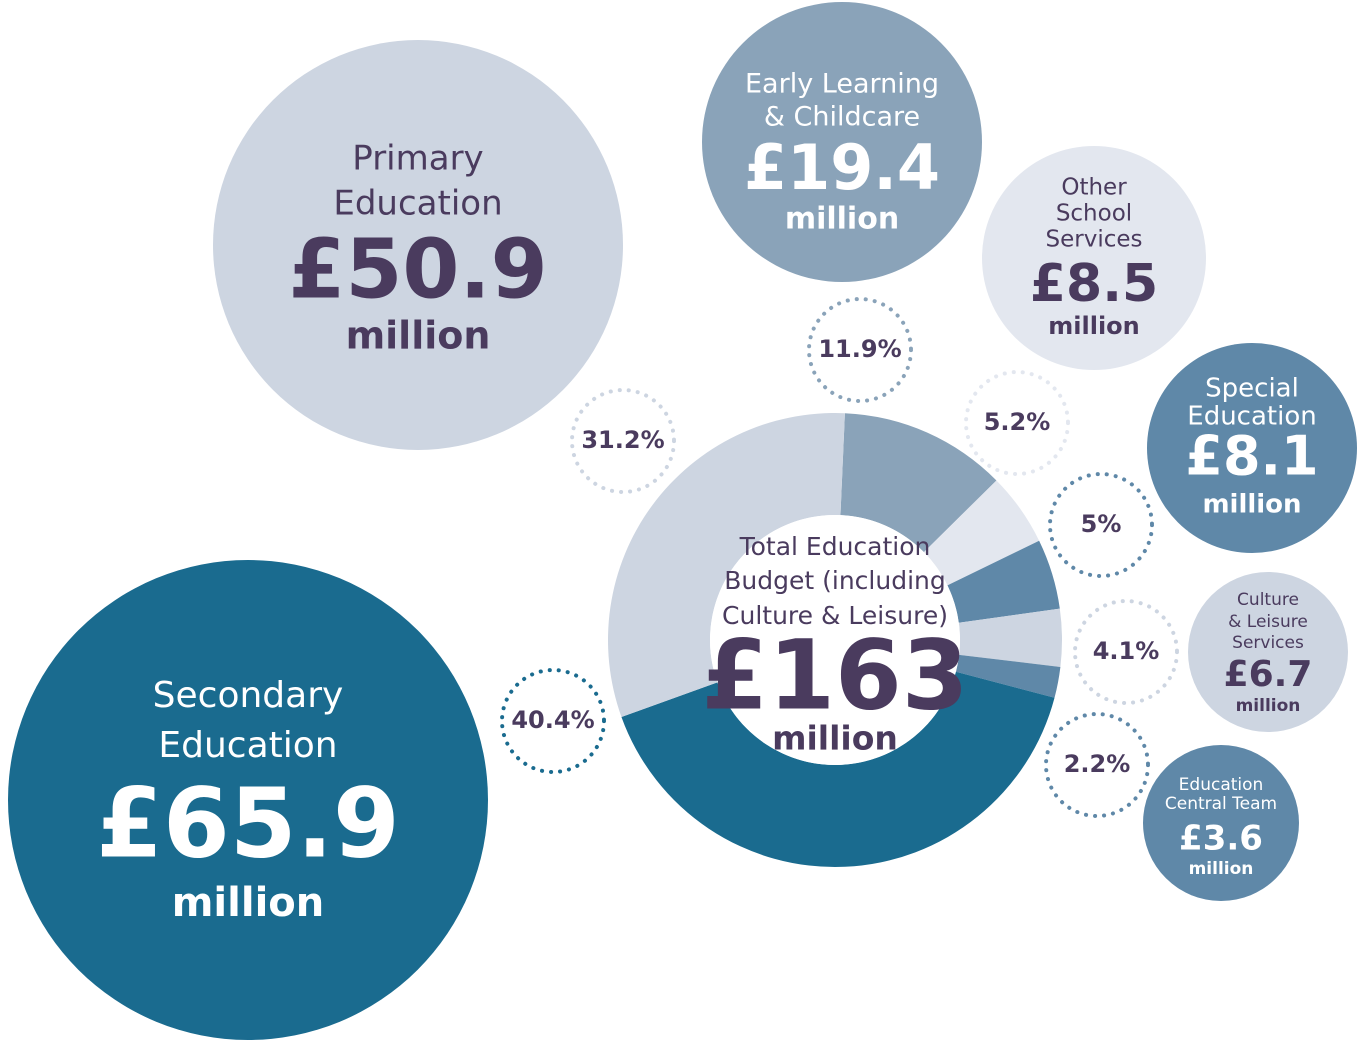 The width and height of the screenshot is (1370, 1041). What do you see at coordinates (248, 695) in the screenshot?
I see `category-name: Secondary` at bounding box center [248, 695].